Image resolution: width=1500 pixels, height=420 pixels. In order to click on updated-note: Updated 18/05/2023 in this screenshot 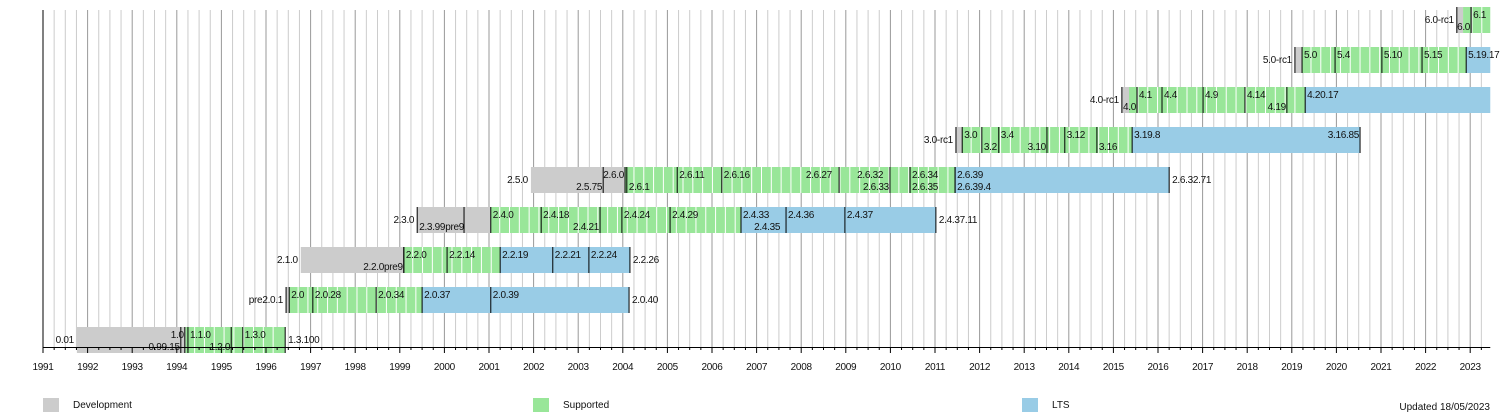, I will do `click(1444, 407)`.